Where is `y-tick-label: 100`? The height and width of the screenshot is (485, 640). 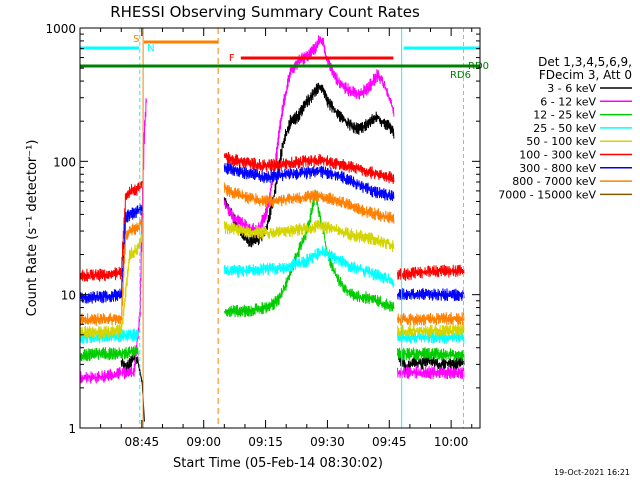 y-tick-label: 100 is located at coordinates (64, 162).